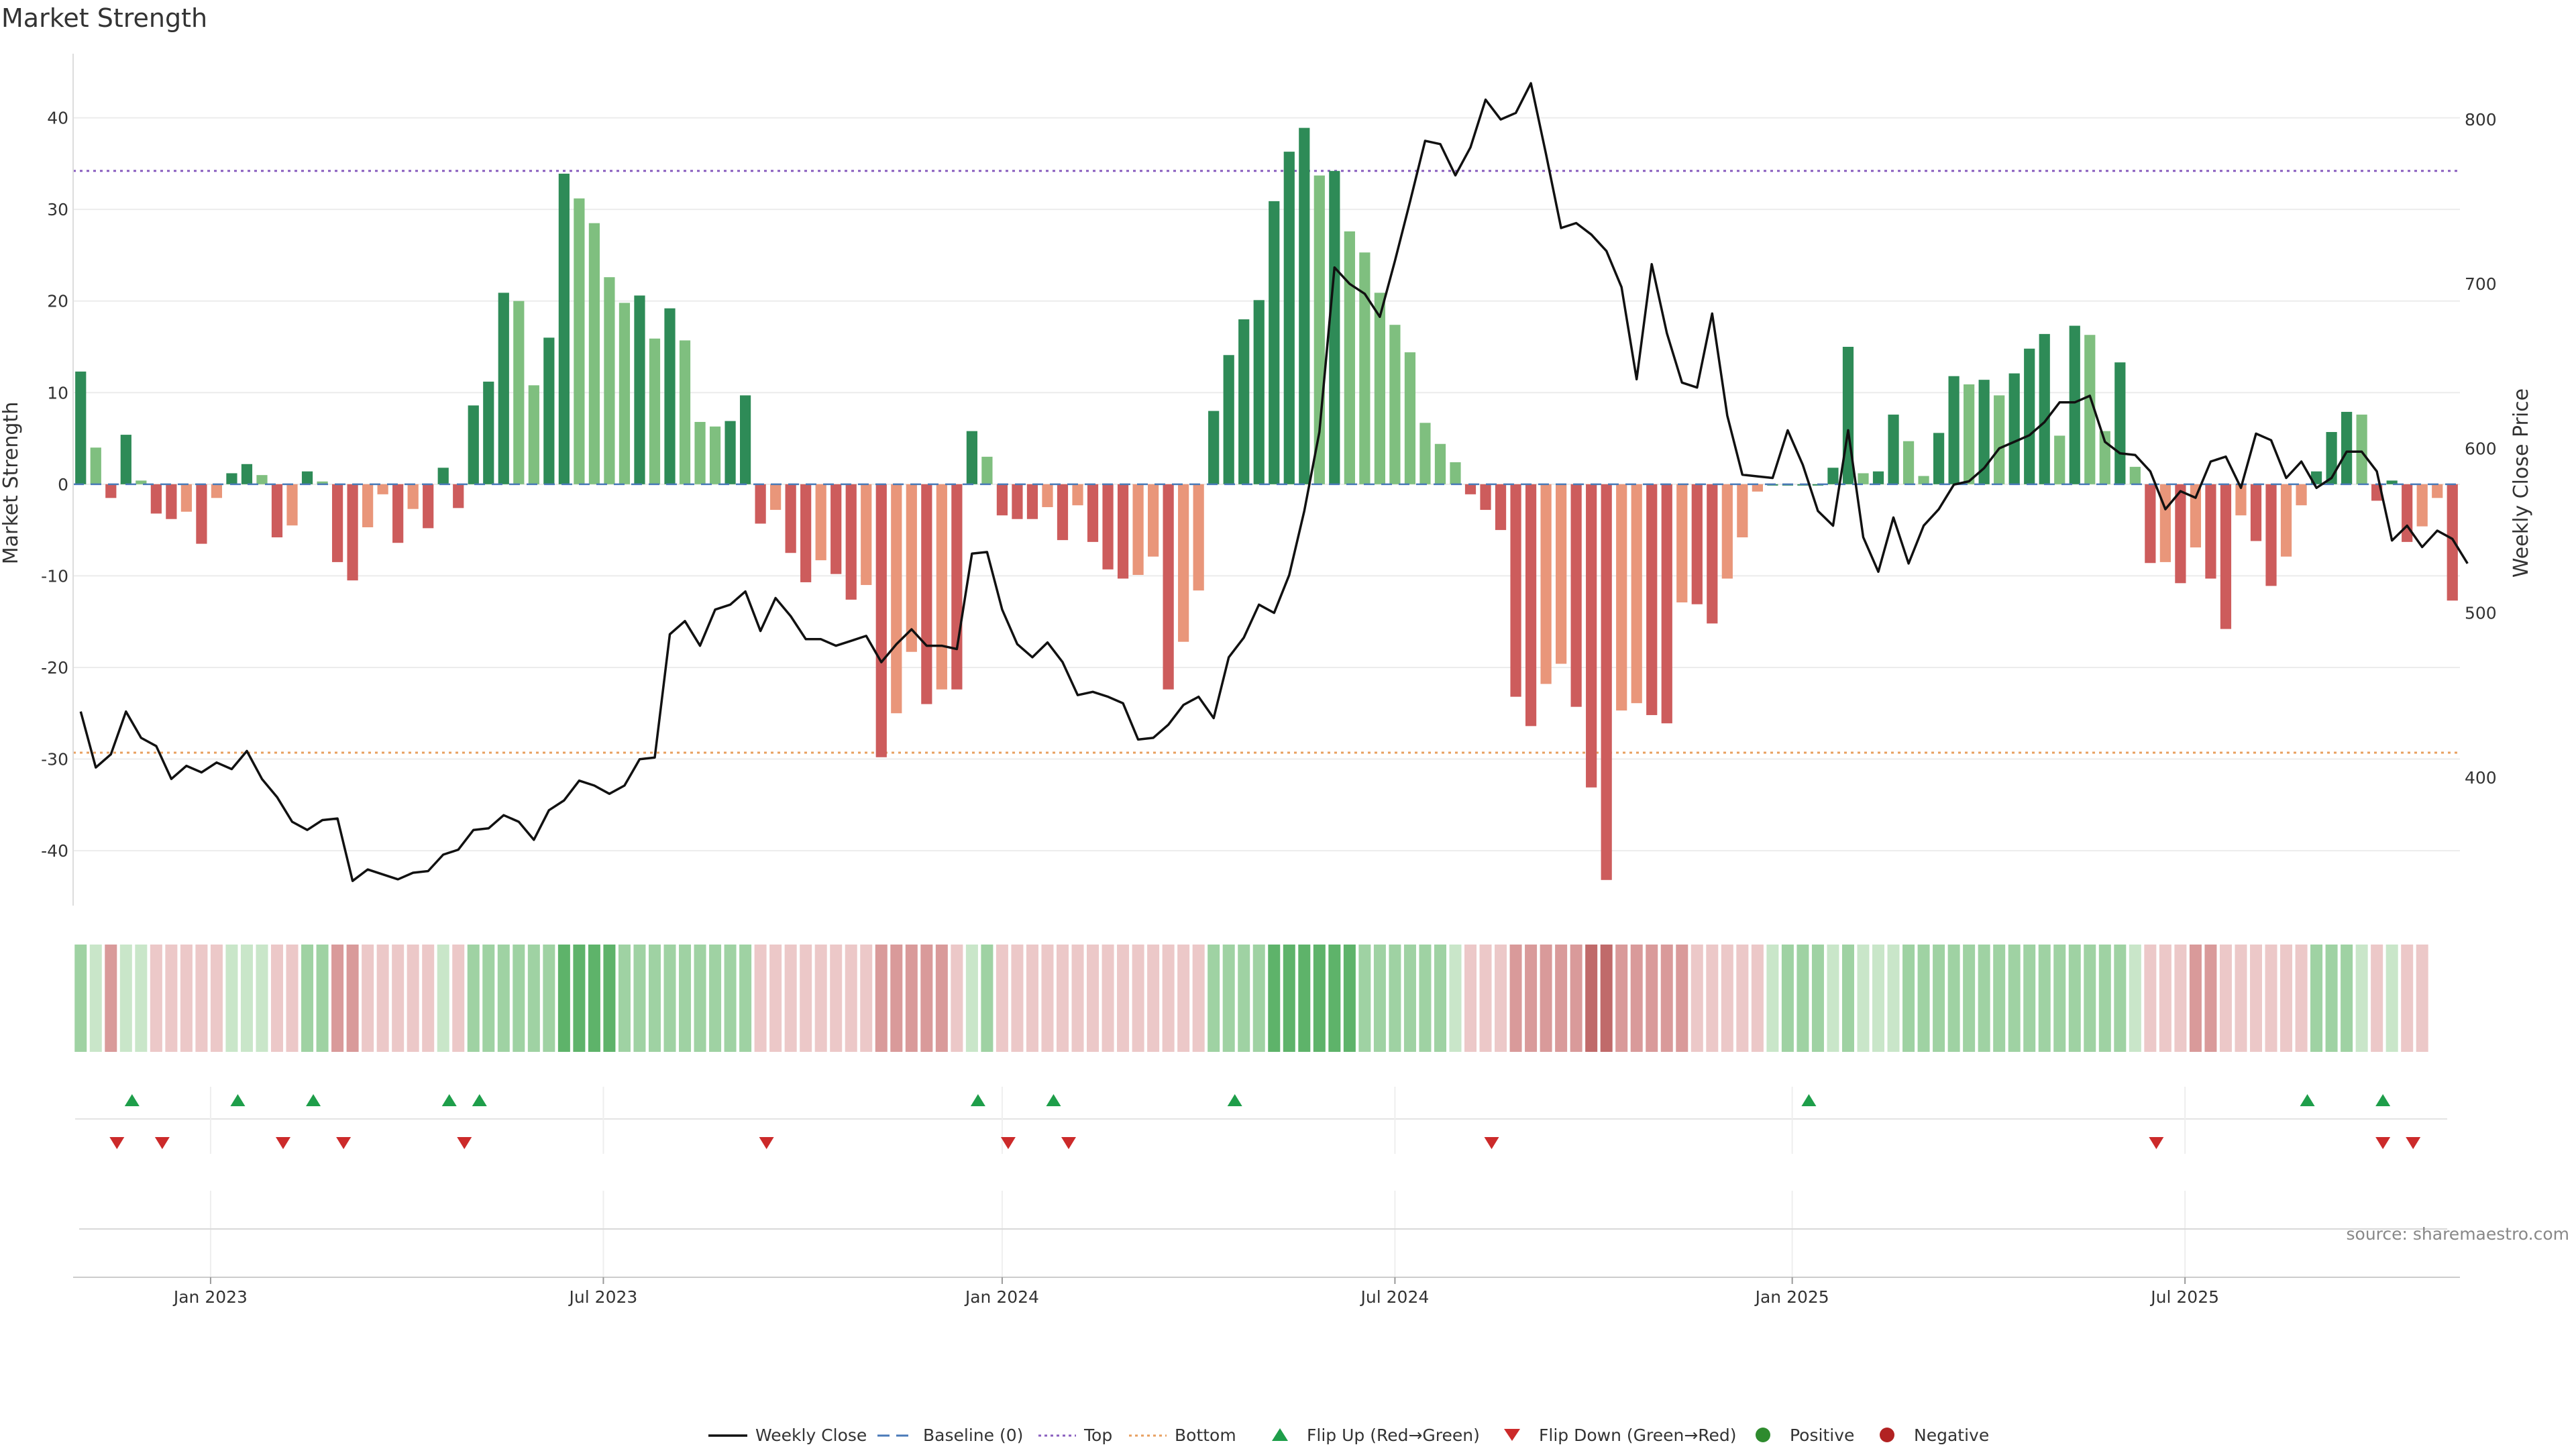  Describe the element at coordinates (1638, 1435) in the screenshot. I see `legend-label: Flip Down (Green→Red)` at that location.